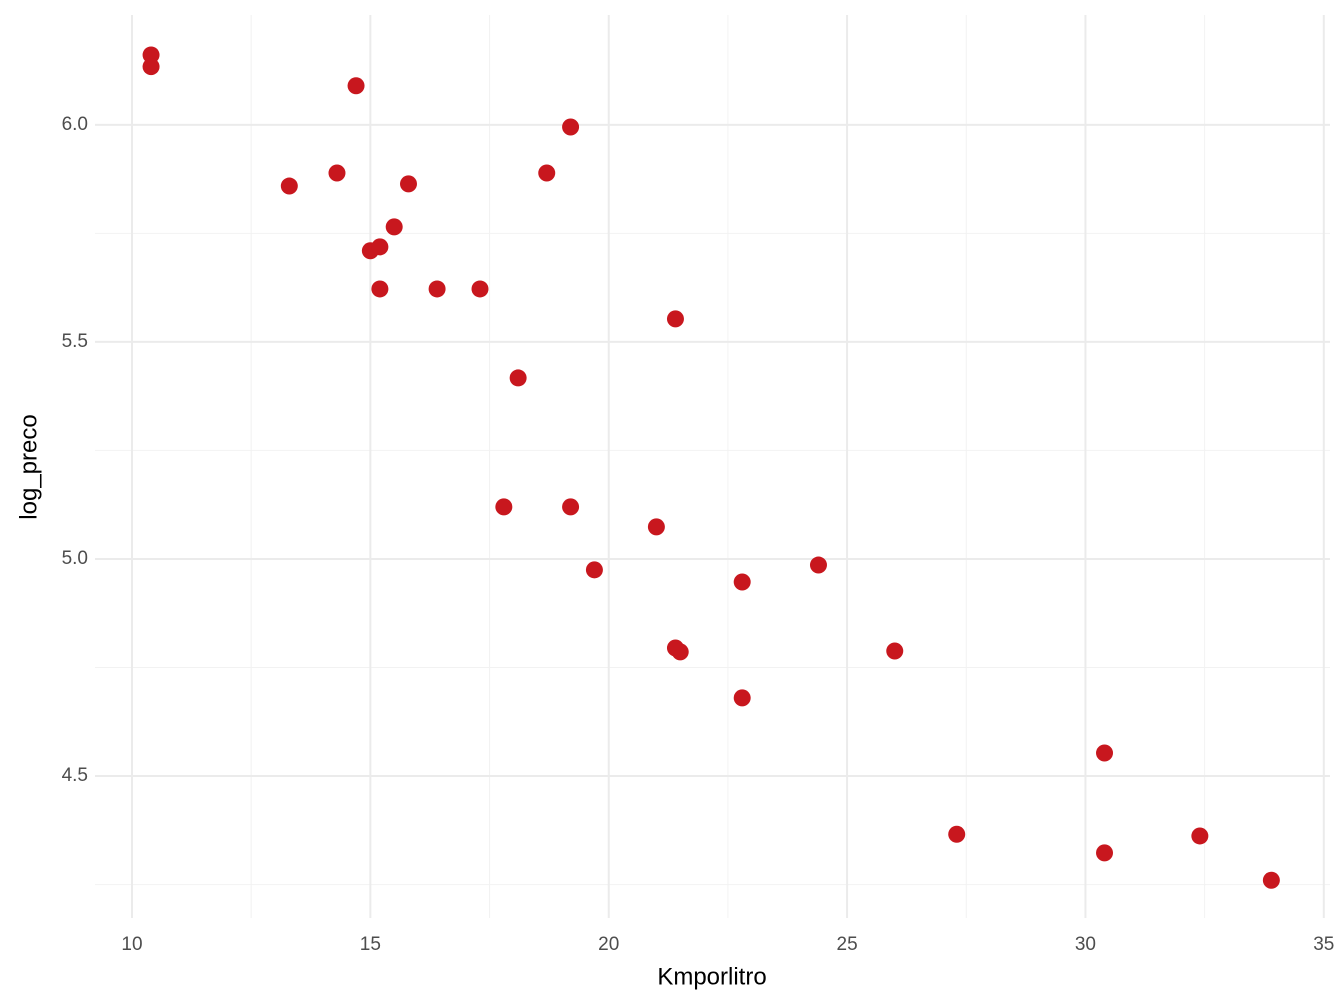 The height and width of the screenshot is (1008, 1344). Describe the element at coordinates (28, 466) in the screenshot. I see `y-axis-title: log_preco` at that location.